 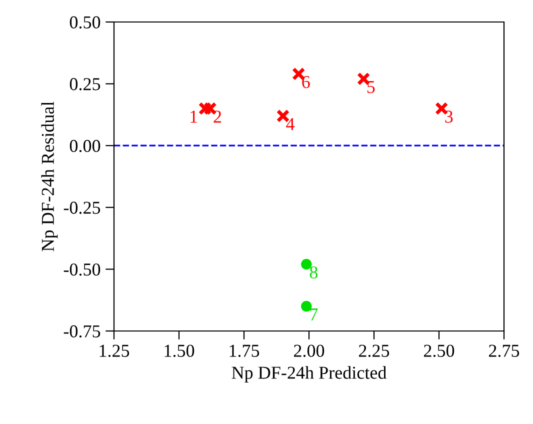 I want to click on annotation: 4, so click(x=290, y=124).